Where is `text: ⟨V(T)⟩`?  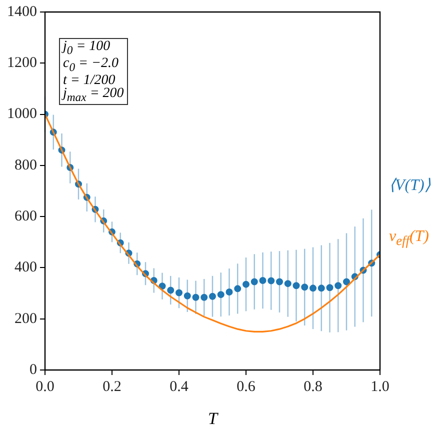
text: ⟨V(T)⟩ is located at coordinates (409, 185).